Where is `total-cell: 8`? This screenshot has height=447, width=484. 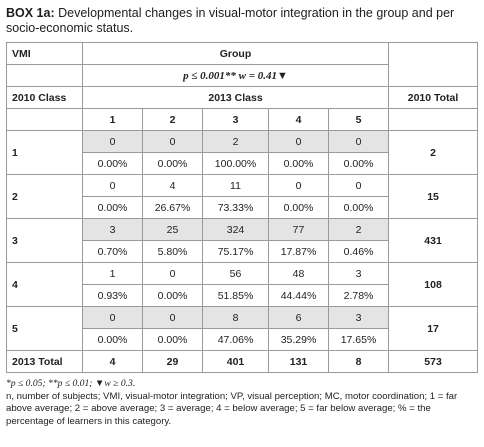 total-cell: 8 is located at coordinates (358, 361).